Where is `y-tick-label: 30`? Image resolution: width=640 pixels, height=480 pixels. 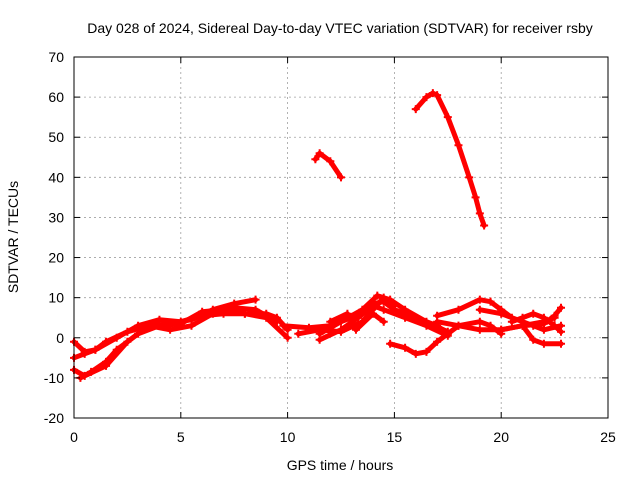 y-tick-label: 30 is located at coordinates (56, 217).